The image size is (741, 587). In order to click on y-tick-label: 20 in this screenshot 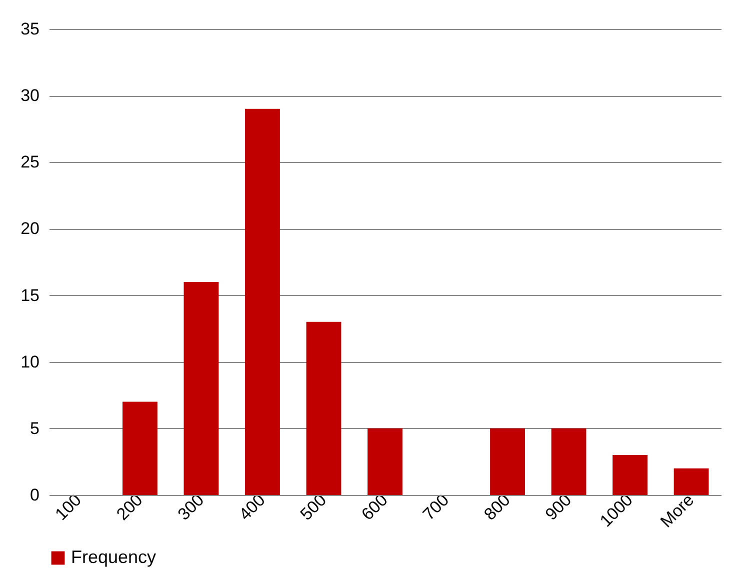, I will do `click(30, 228)`.